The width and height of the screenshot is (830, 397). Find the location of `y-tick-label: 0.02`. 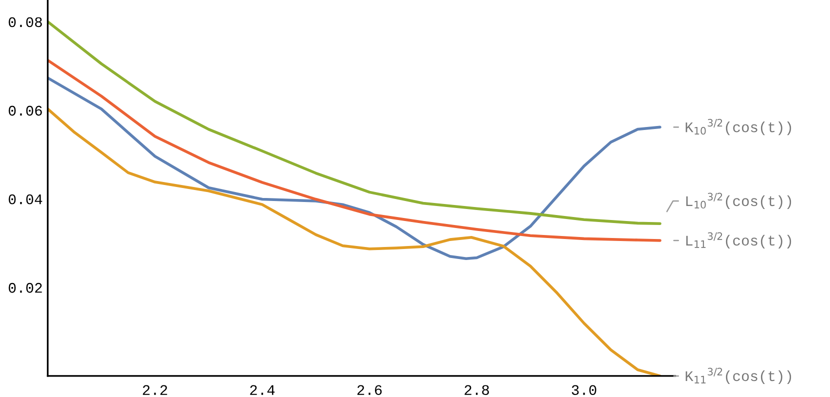

y-tick-label: 0.02 is located at coordinates (25, 287).